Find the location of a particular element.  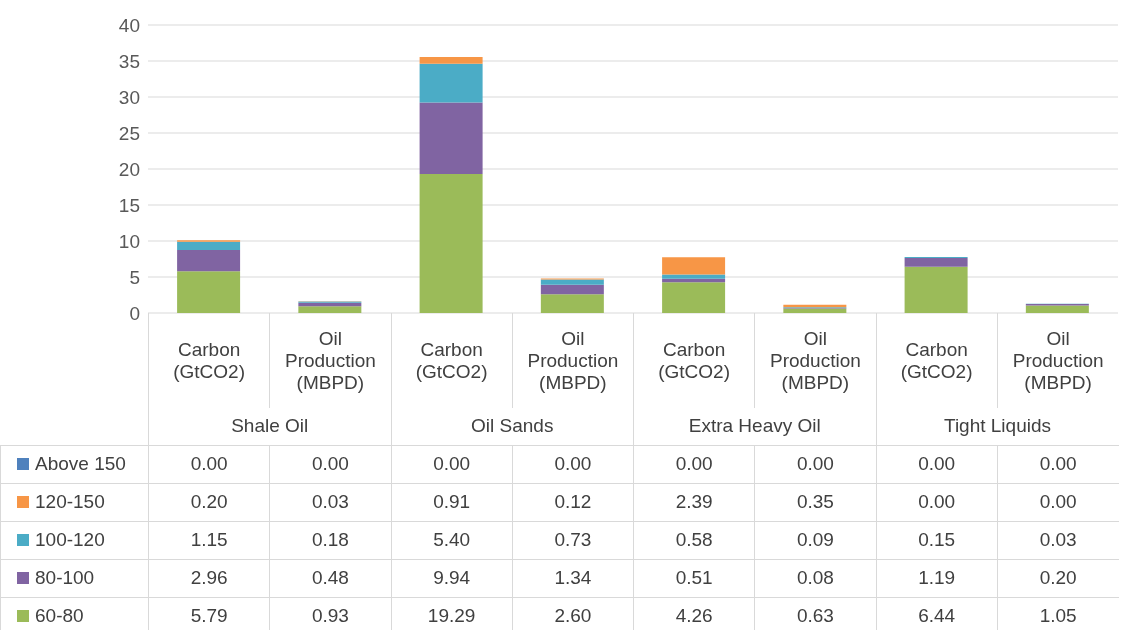

data-label: 0.15 is located at coordinates (937, 540).